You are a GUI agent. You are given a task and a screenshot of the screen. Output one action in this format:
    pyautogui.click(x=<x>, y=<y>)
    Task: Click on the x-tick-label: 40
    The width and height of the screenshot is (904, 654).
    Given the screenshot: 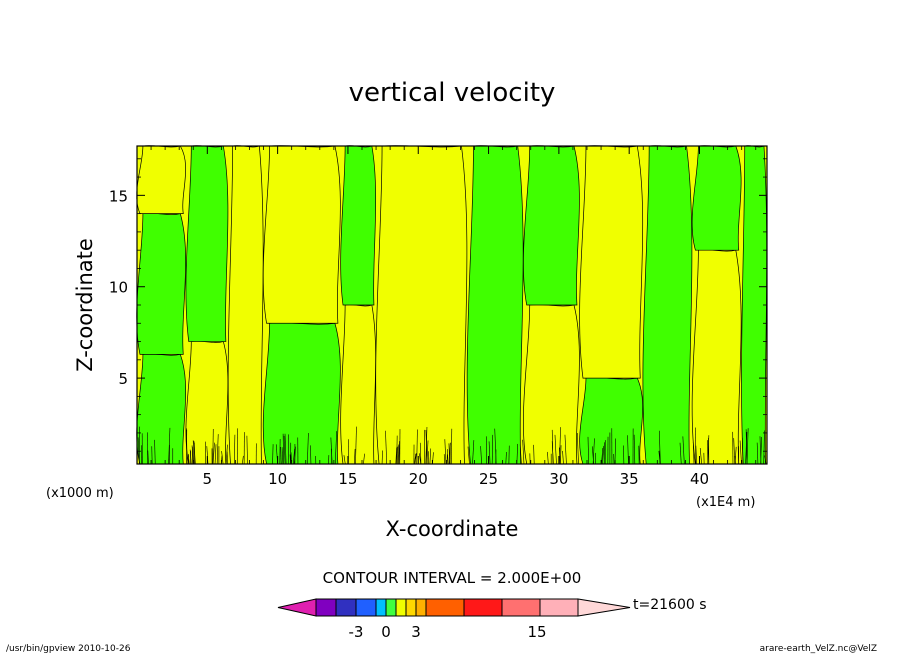 What is the action you would take?
    pyautogui.click(x=699, y=479)
    